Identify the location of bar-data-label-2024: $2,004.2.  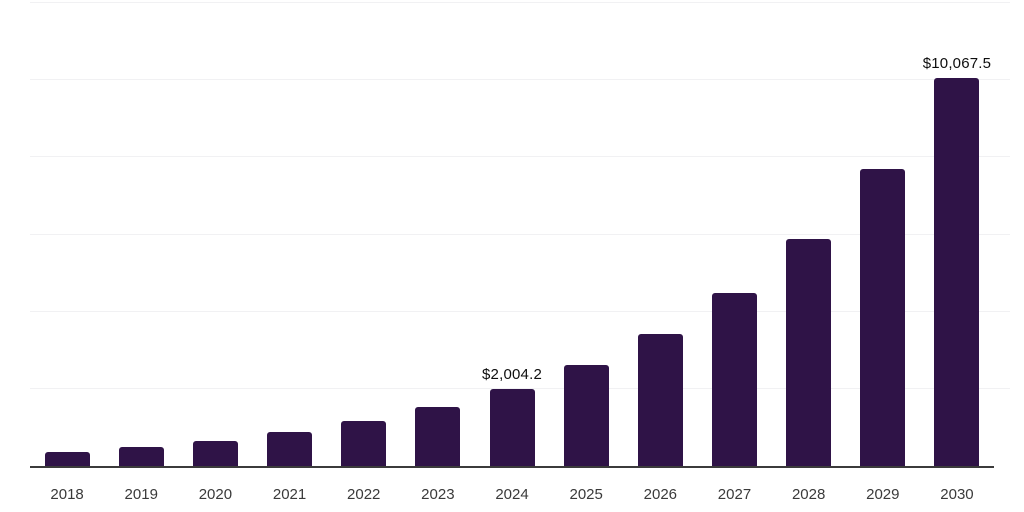
(512, 374).